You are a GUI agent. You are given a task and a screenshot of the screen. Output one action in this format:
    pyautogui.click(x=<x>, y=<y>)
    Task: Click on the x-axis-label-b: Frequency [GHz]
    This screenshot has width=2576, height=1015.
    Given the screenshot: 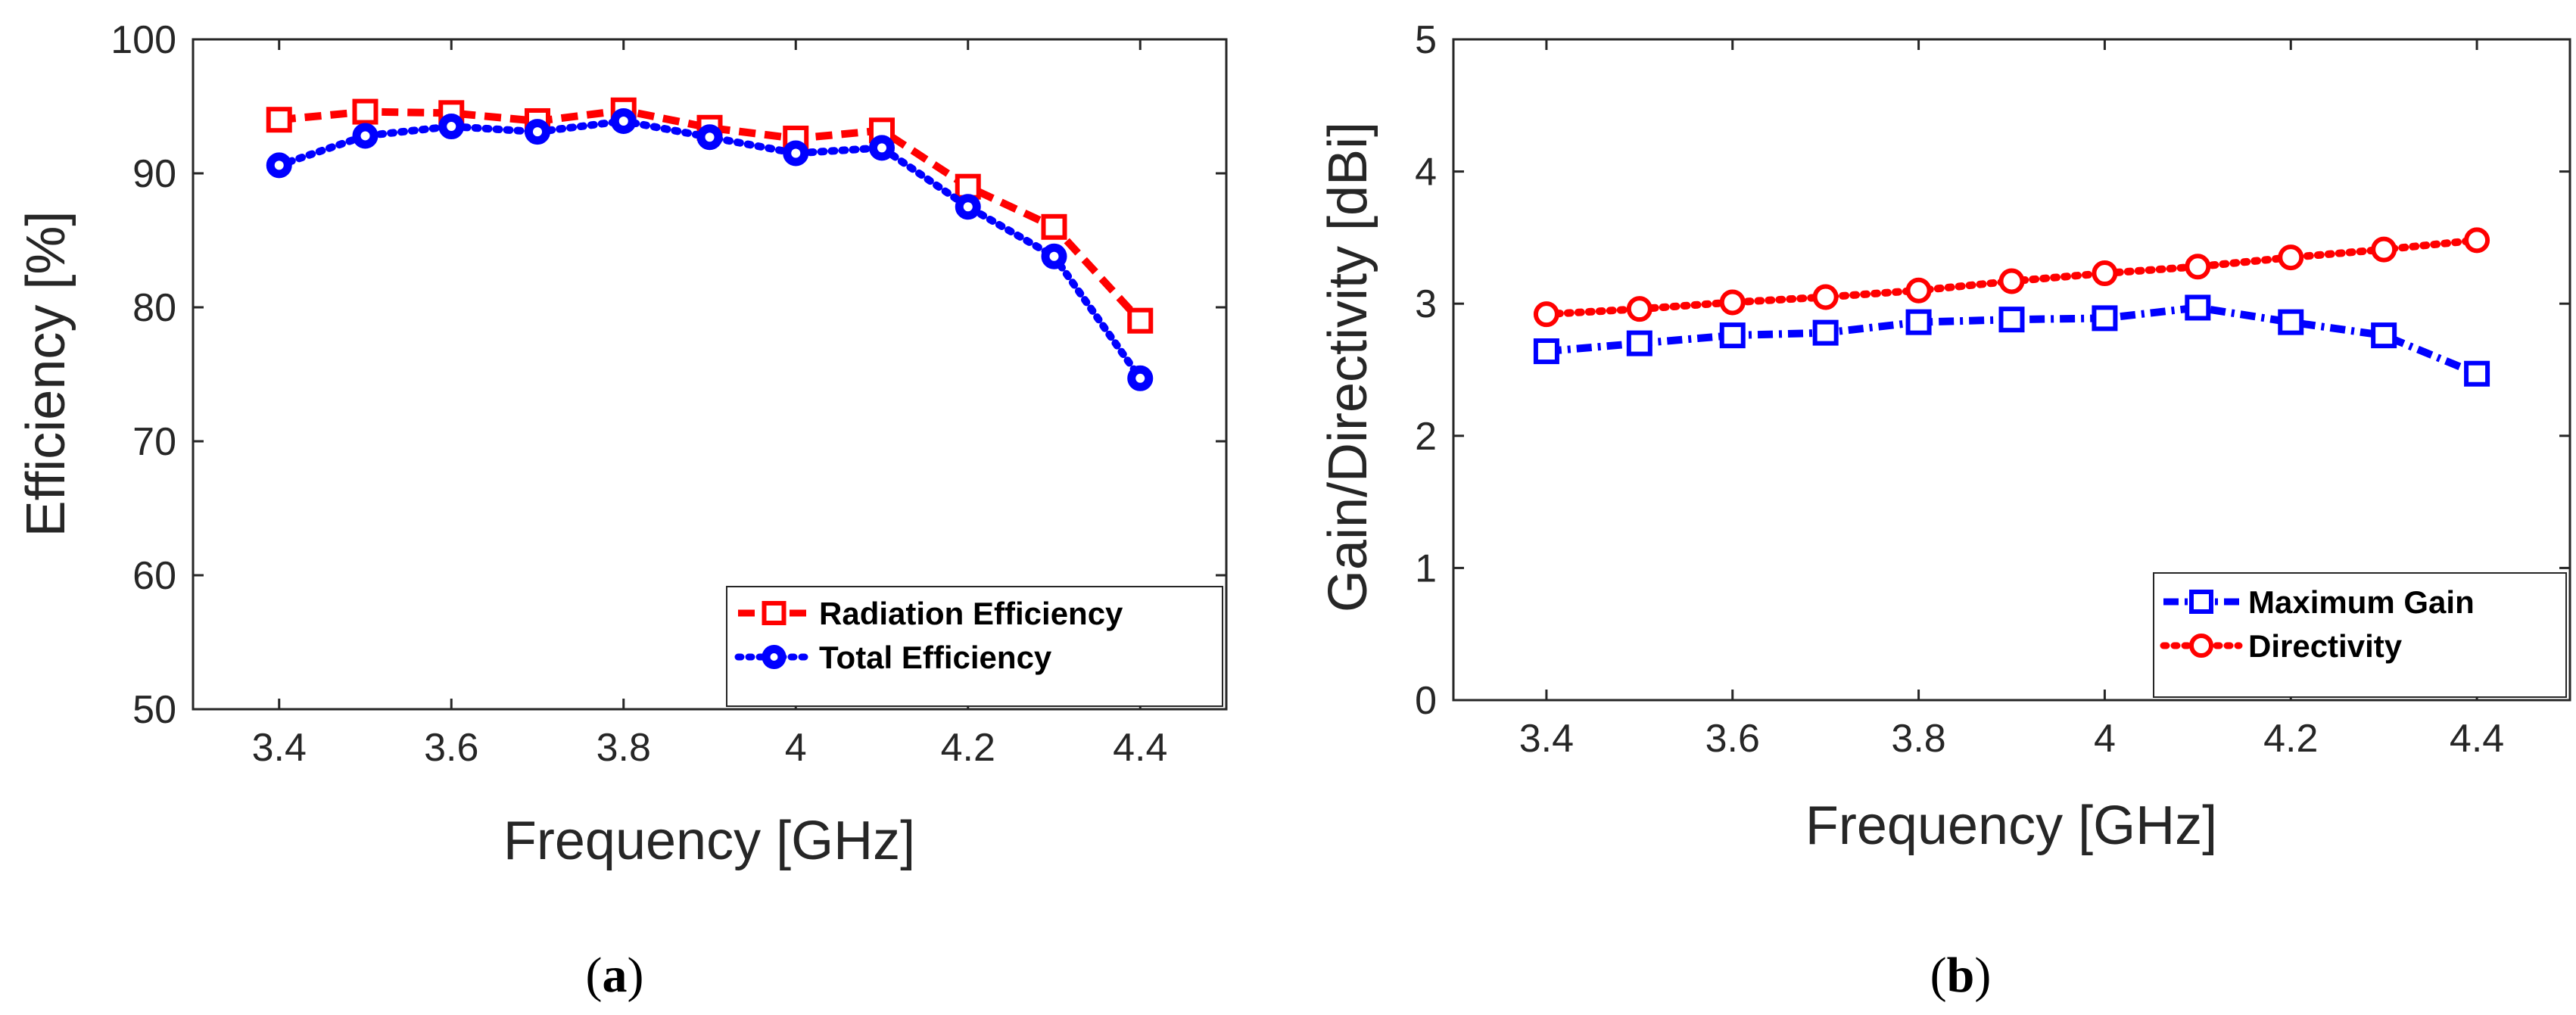 What is the action you would take?
    pyautogui.click(x=2011, y=825)
    